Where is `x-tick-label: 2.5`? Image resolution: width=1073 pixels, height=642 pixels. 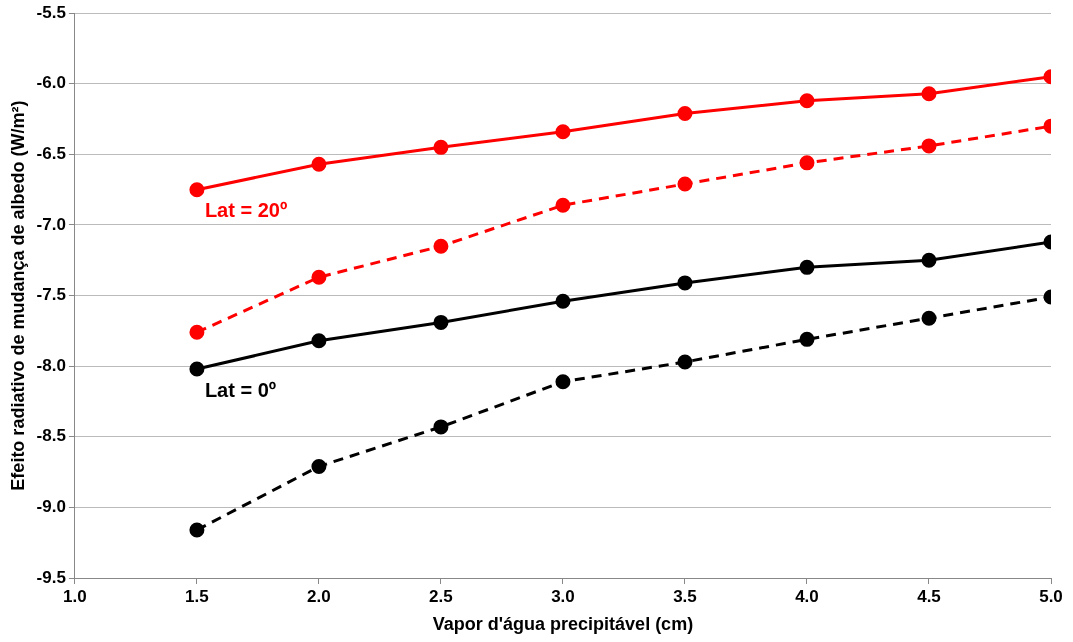 x-tick-label: 2.5 is located at coordinates (441, 596).